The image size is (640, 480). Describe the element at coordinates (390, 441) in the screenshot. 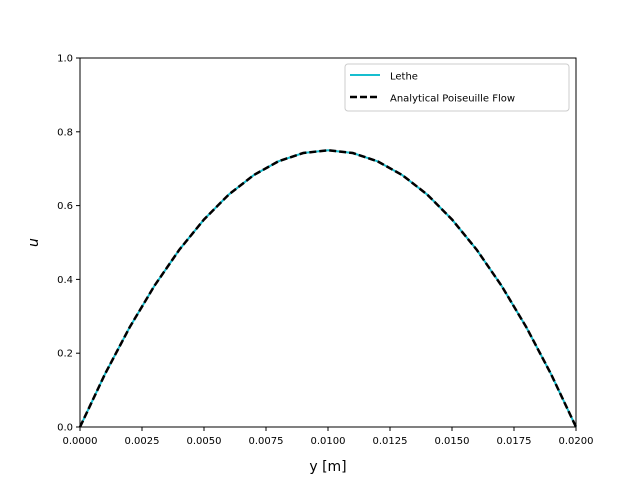

I see `x-tick-label: 0.0125` at that location.